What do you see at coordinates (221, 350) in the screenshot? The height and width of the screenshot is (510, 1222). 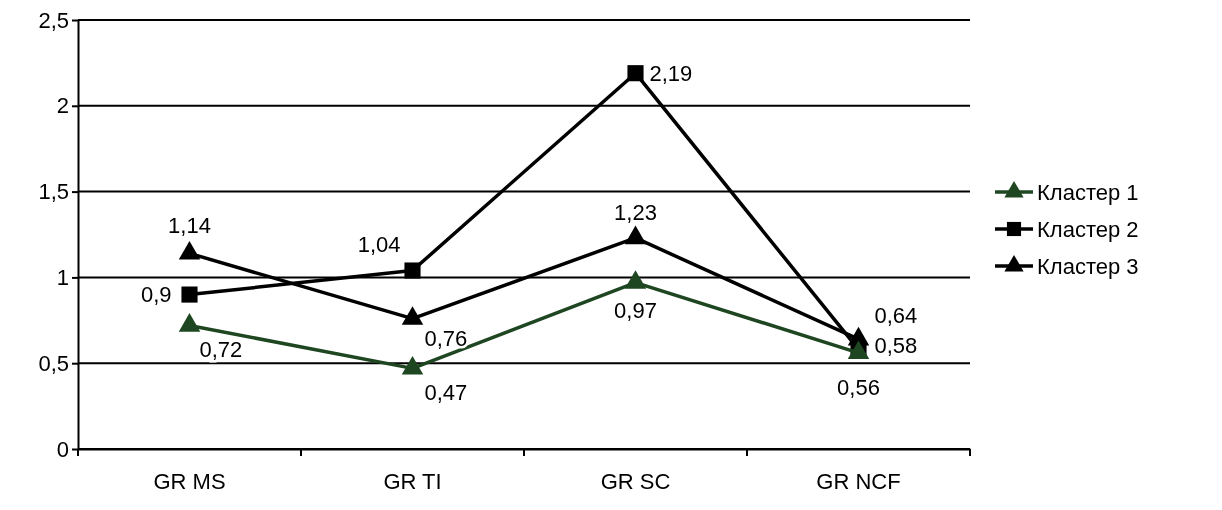 I see `data-label: 0,72` at bounding box center [221, 350].